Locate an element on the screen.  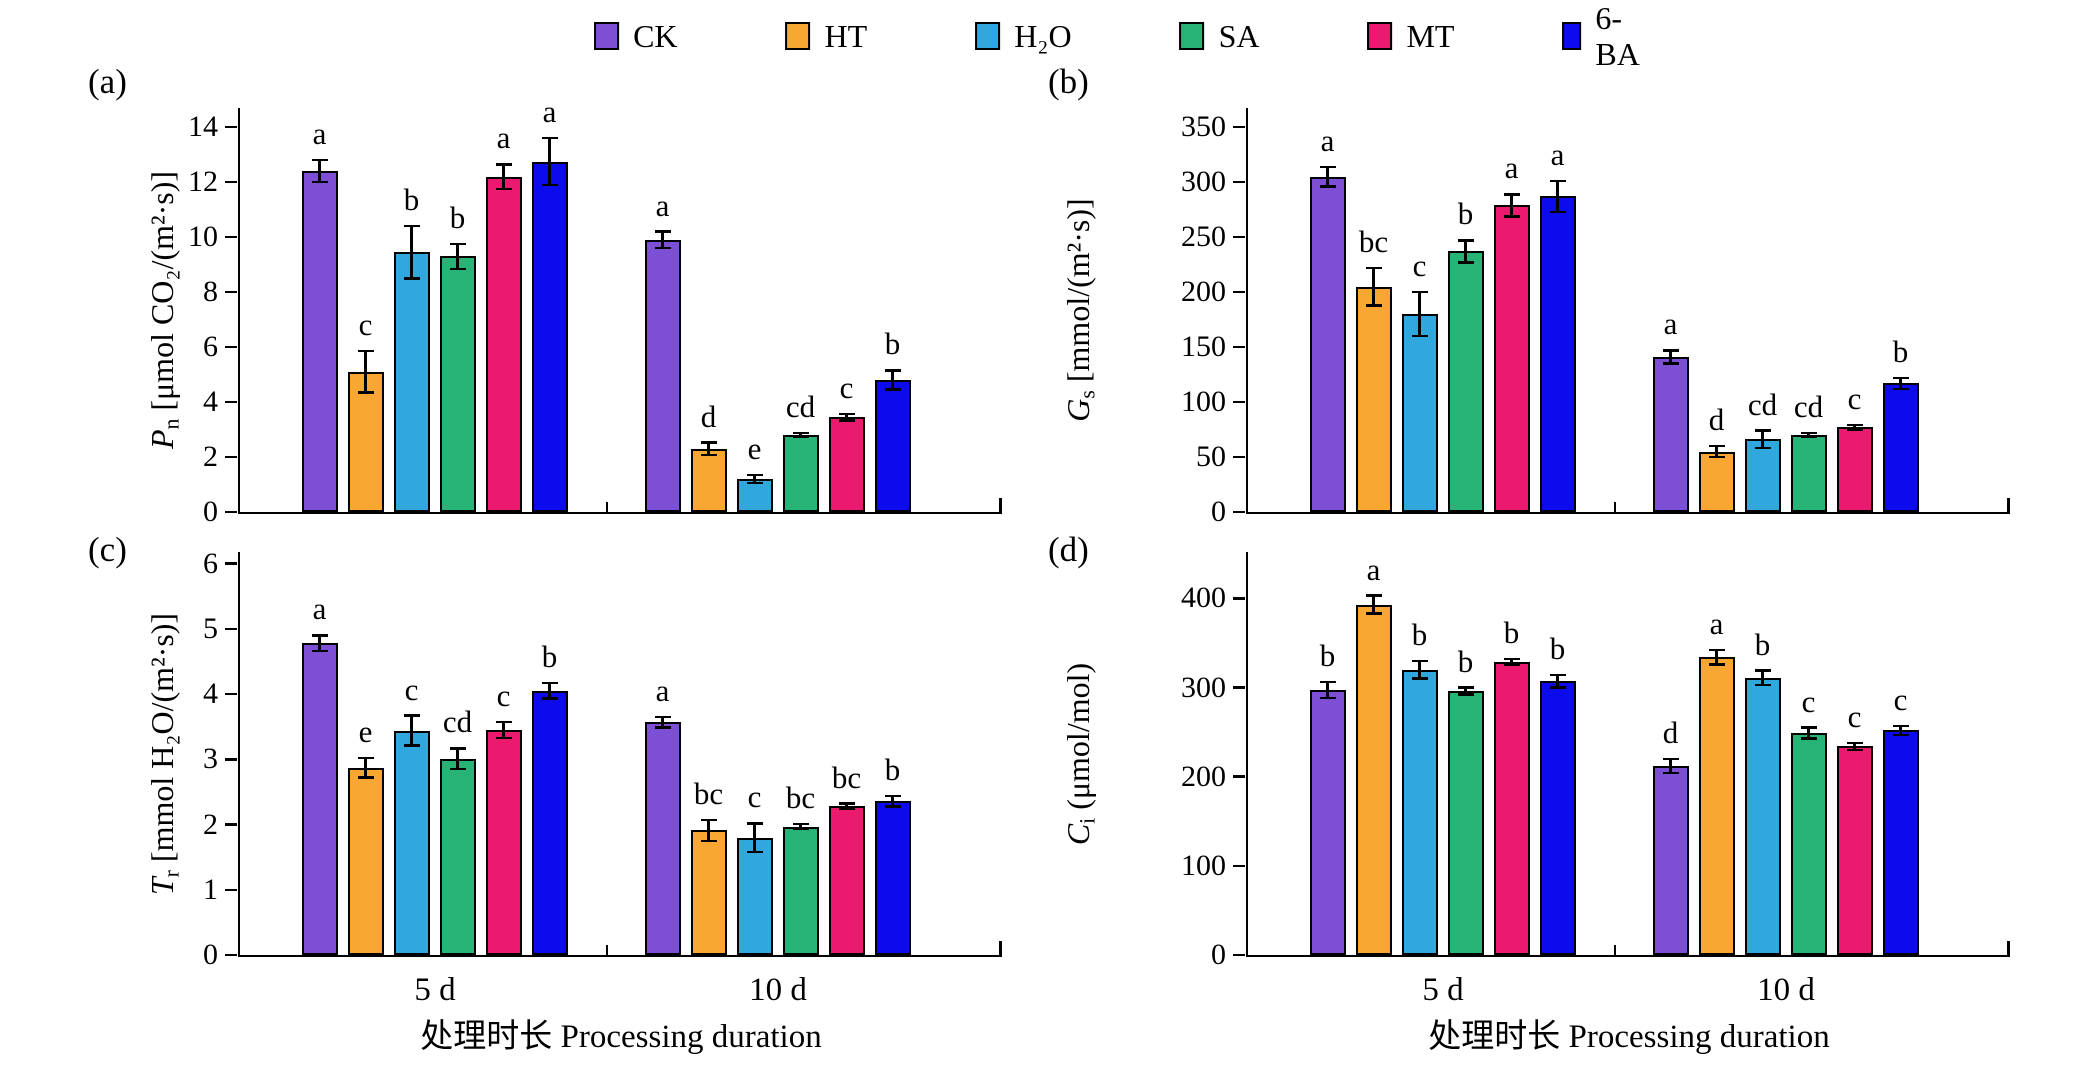
y-tick-label: 300 is located at coordinates (1203, 182).